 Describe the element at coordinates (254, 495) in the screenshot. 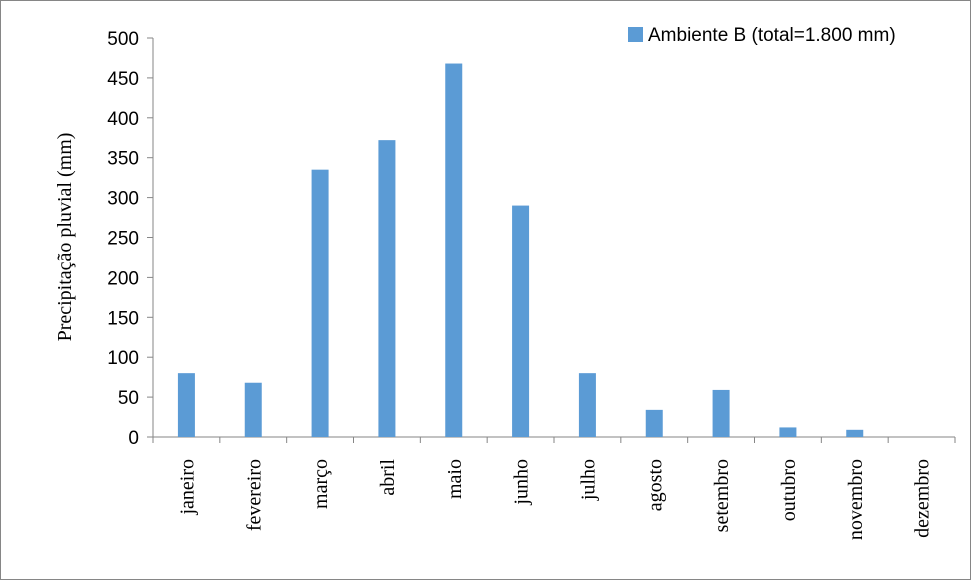

I see `x-tick-label: fevereiro` at that location.